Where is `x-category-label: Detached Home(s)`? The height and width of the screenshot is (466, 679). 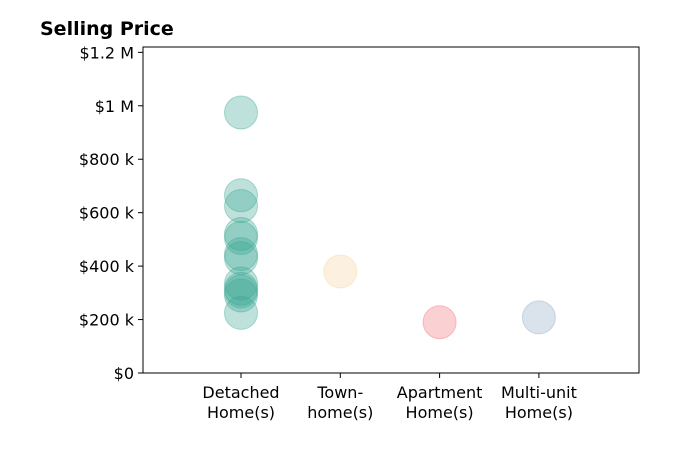
x-category-label: Detached Home(s) is located at coordinates (240, 402).